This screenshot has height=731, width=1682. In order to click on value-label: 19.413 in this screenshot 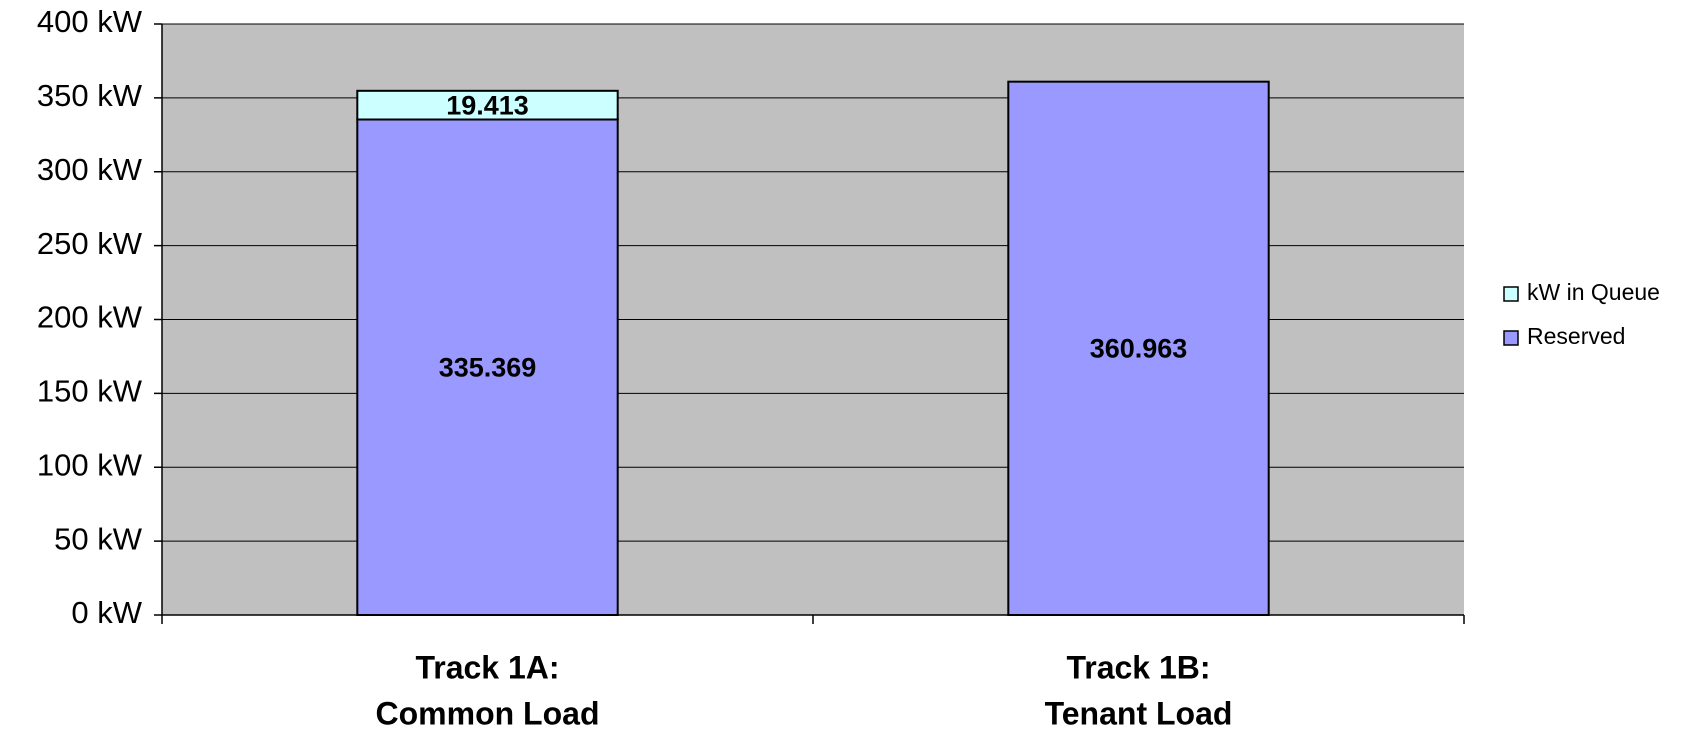, I will do `click(487, 105)`.